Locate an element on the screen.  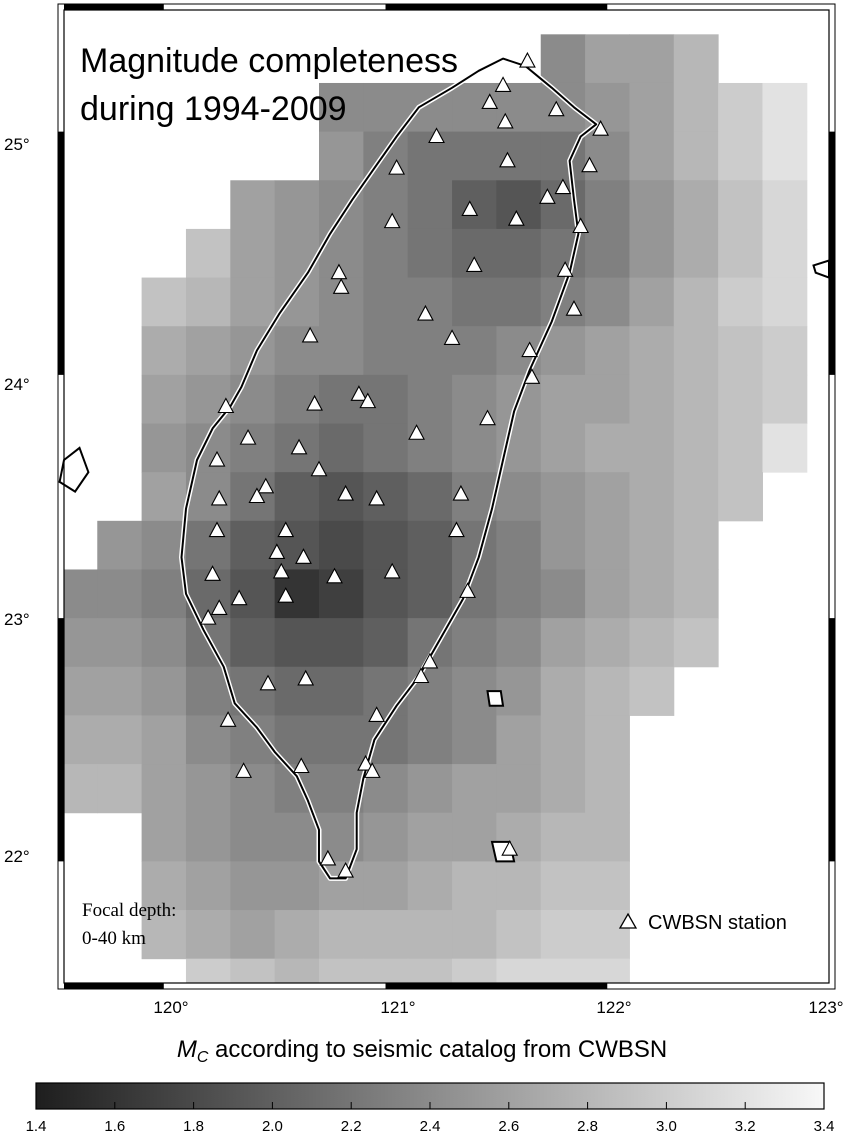
colorbar-tick-label: 2.6 is located at coordinates (508, 1126).